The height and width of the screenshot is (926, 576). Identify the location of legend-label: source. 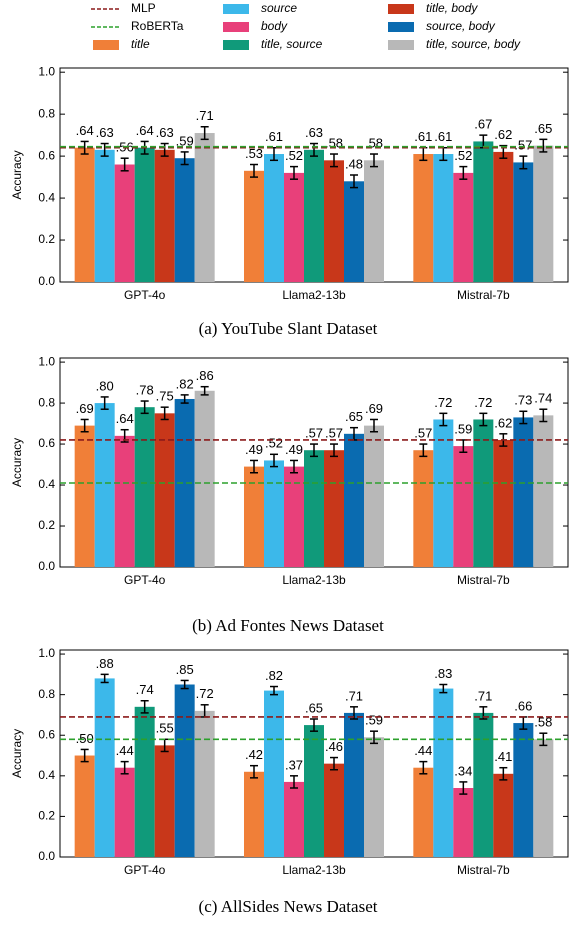
(279, 8).